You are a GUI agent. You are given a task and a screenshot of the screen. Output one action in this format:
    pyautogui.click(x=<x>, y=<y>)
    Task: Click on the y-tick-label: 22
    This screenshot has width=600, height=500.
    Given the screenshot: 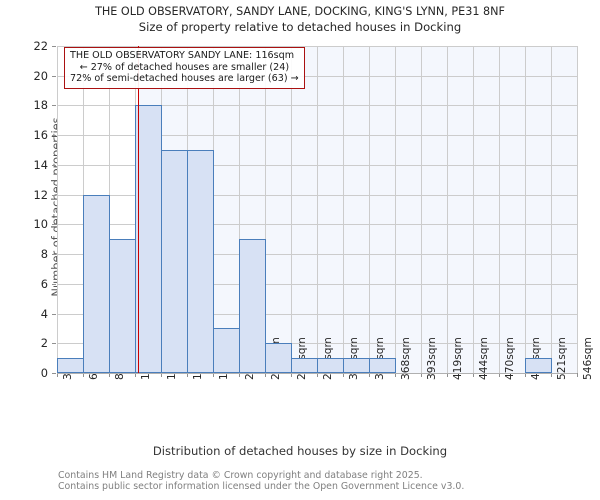 What is the action you would take?
    pyautogui.click(x=41, y=46)
    